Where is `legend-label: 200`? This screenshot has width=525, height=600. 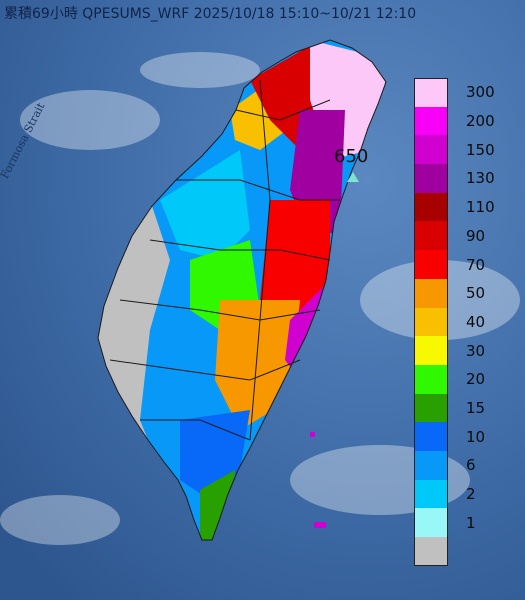
legend-label: 200 is located at coordinates (480, 121).